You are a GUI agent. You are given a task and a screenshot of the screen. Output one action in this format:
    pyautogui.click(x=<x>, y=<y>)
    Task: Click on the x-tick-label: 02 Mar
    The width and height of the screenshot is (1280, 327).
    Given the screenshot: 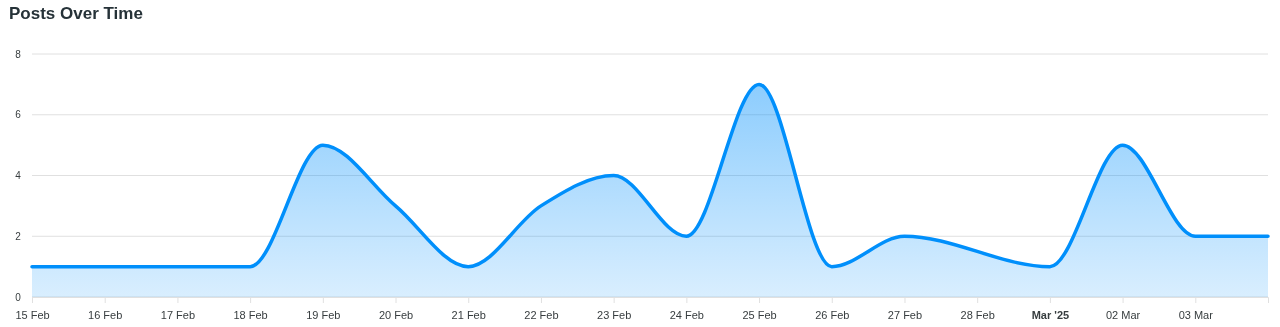 What is the action you would take?
    pyautogui.click(x=1123, y=314)
    